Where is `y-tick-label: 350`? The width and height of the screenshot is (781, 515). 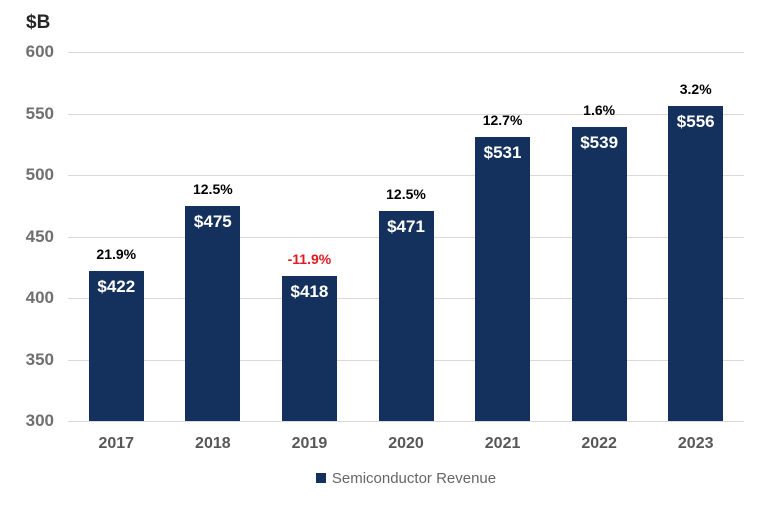 y-tick-label: 350 is located at coordinates (39, 359).